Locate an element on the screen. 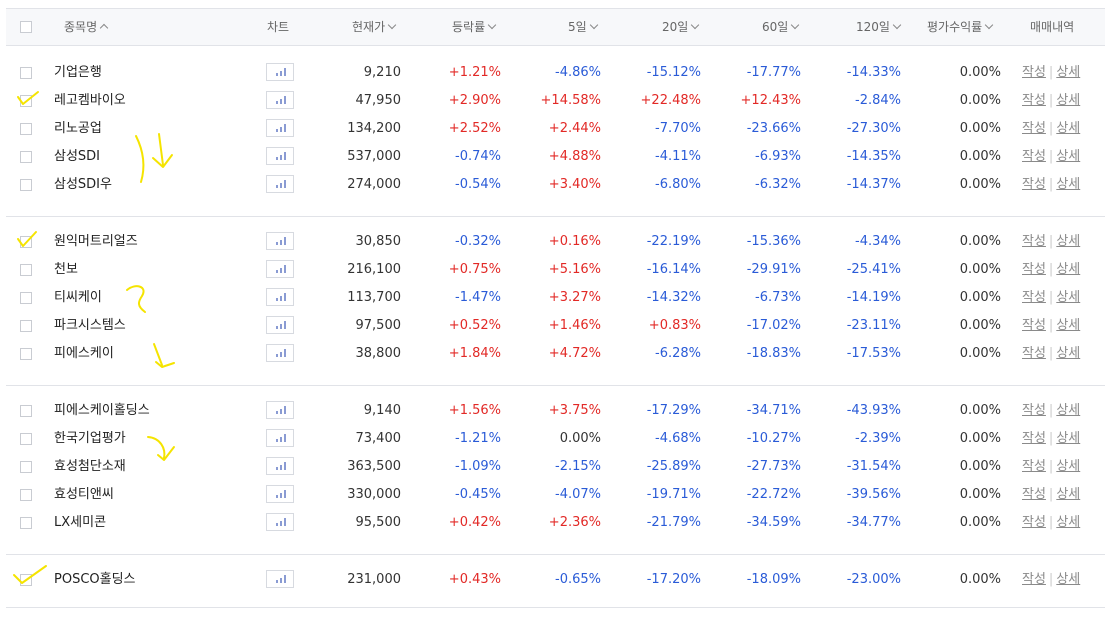 Image resolution: width=1117 pixels, height=622 pixels. change-value: +2.90% is located at coordinates (474, 100).